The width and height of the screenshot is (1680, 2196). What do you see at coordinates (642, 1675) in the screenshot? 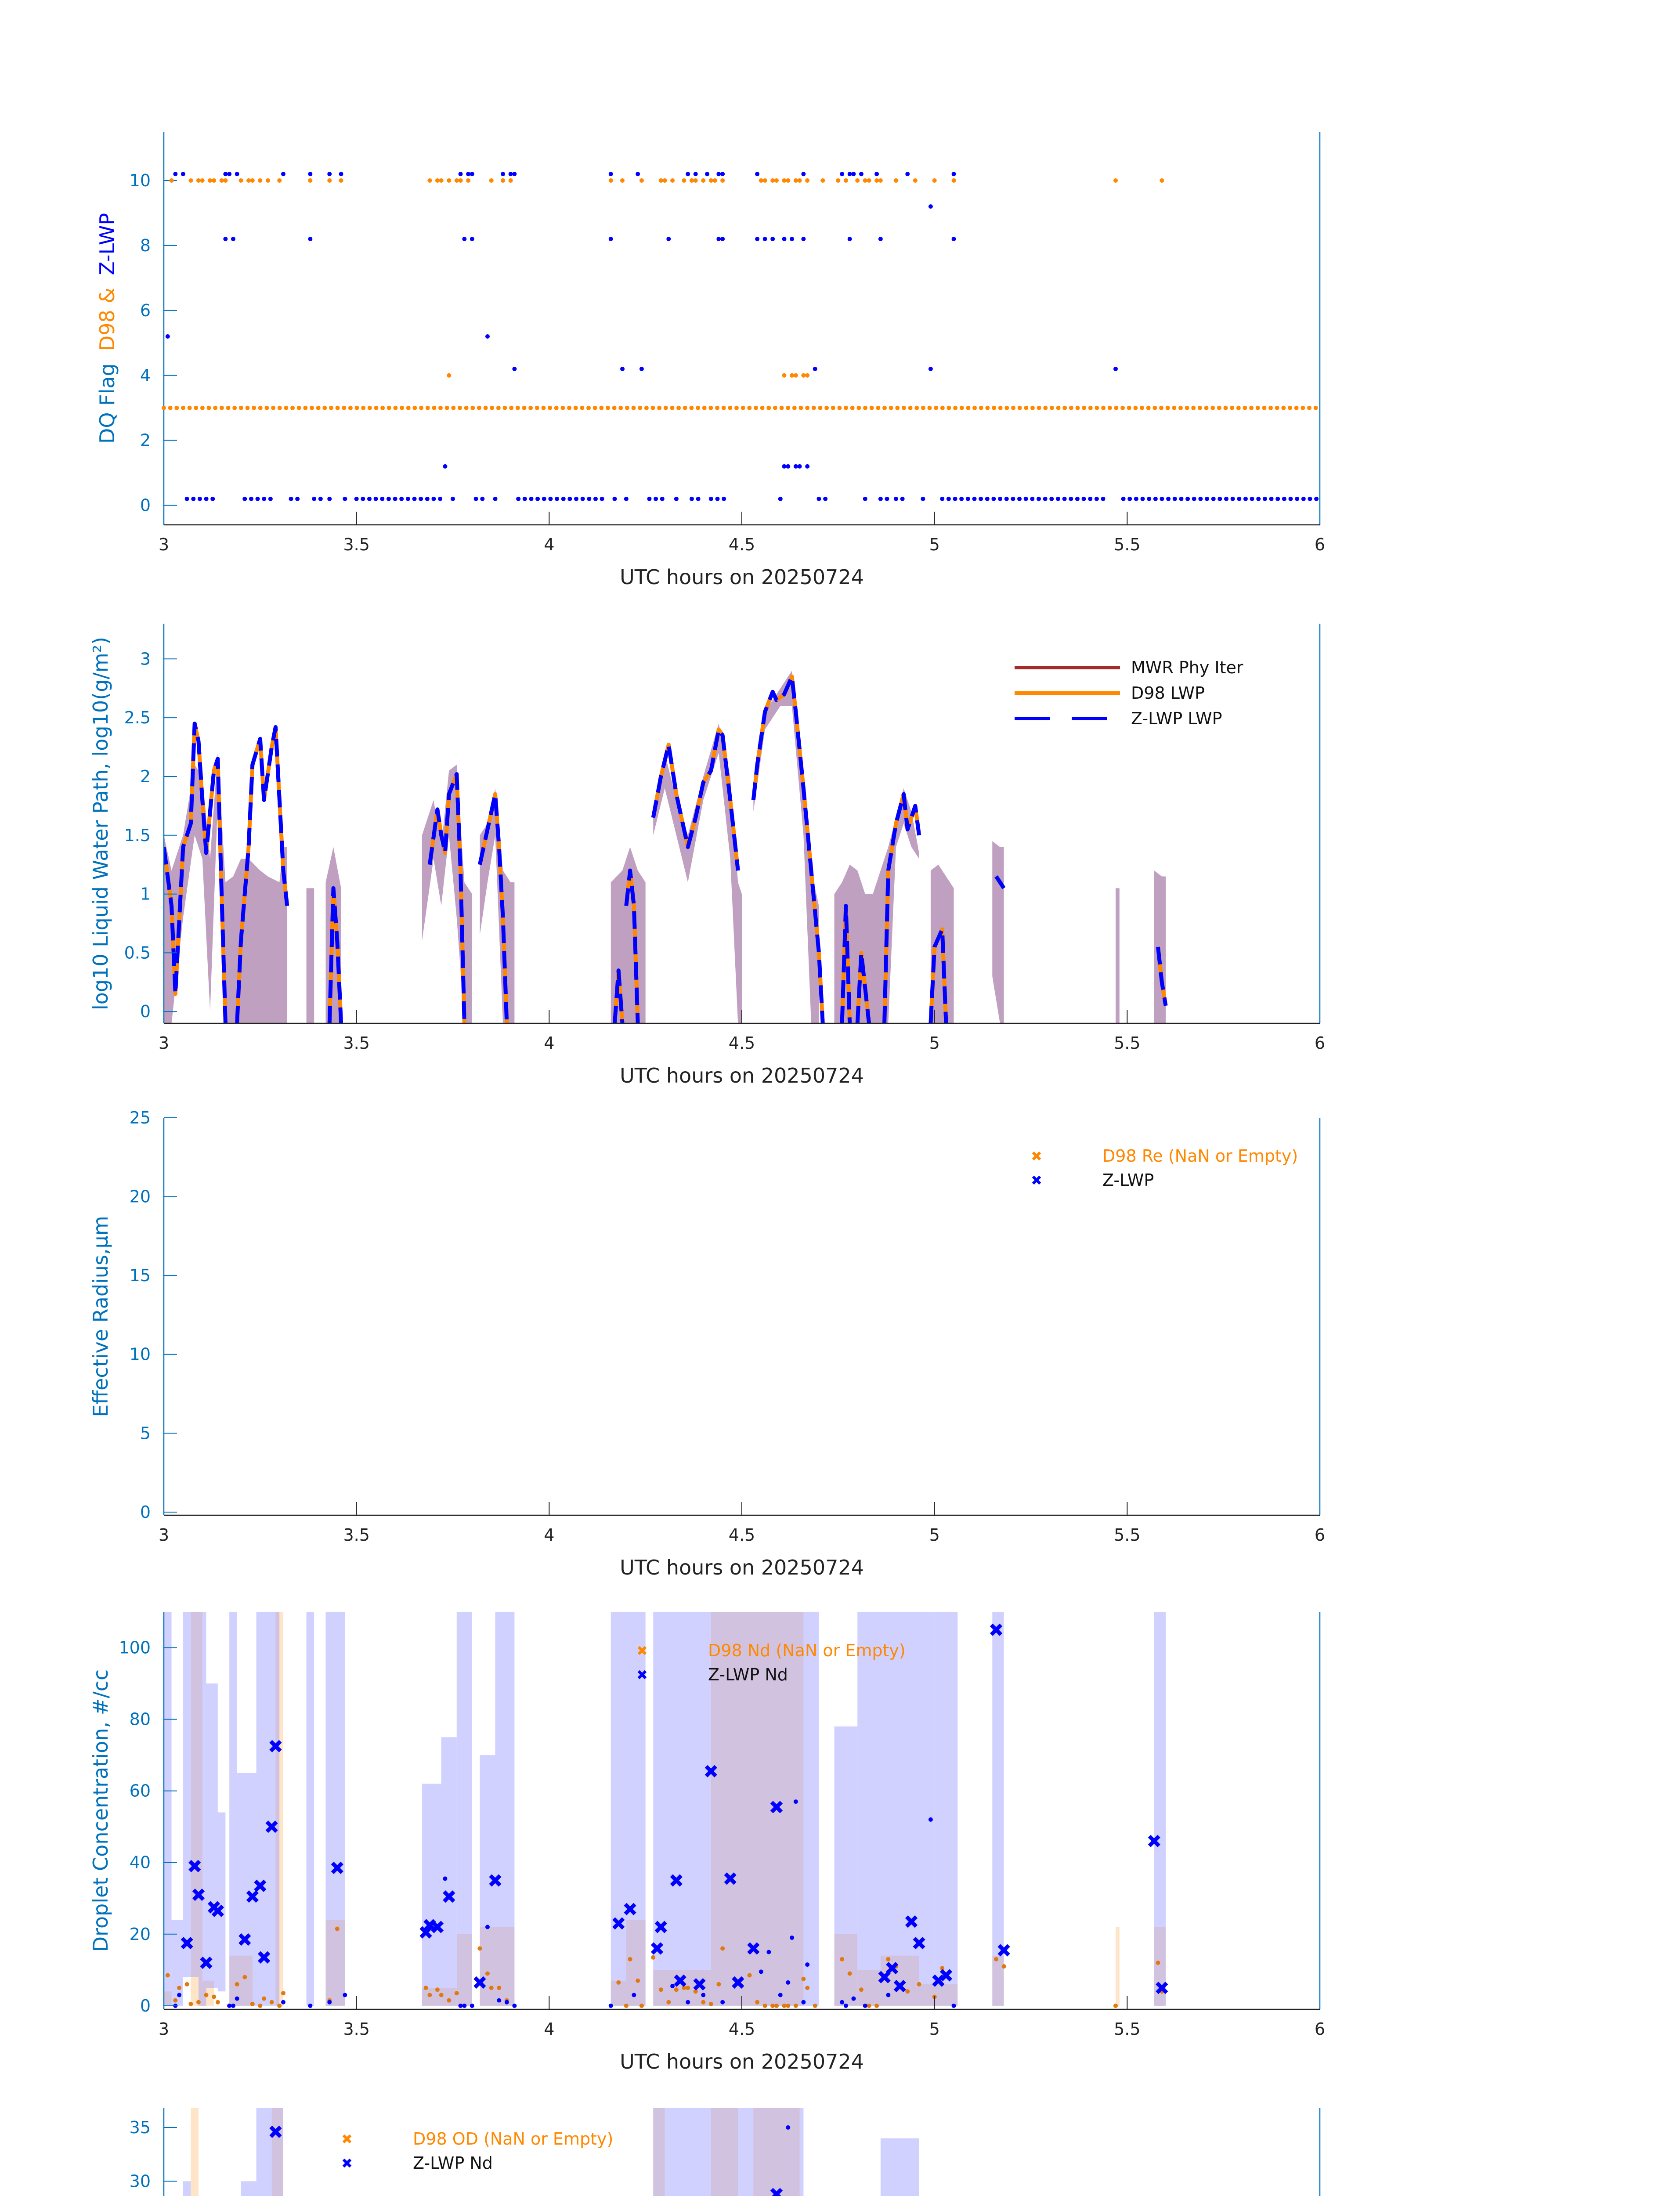
I see `legend-marker` at bounding box center [642, 1675].